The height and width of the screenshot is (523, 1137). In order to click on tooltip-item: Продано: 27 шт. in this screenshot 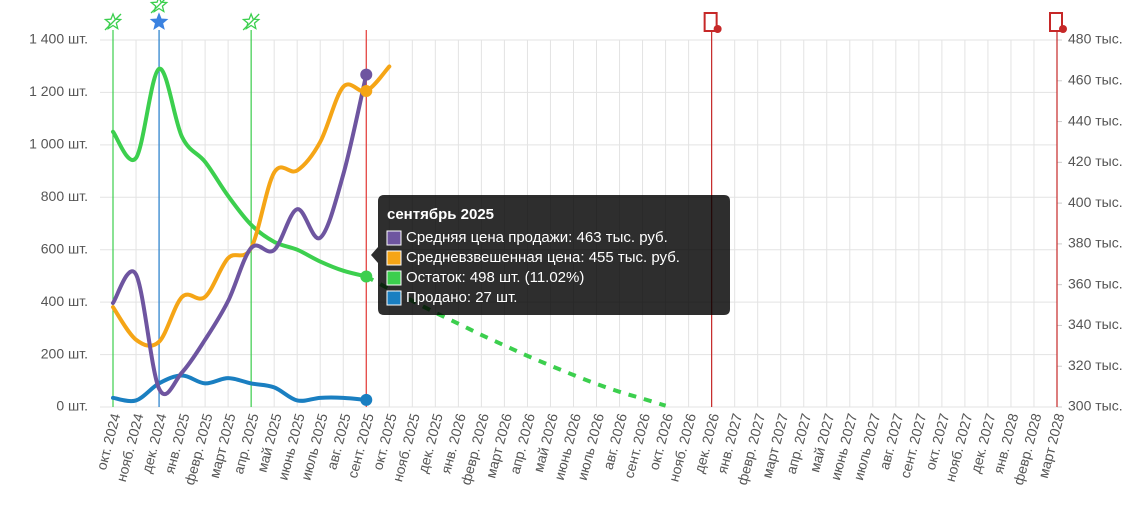, I will do `click(461, 297)`.